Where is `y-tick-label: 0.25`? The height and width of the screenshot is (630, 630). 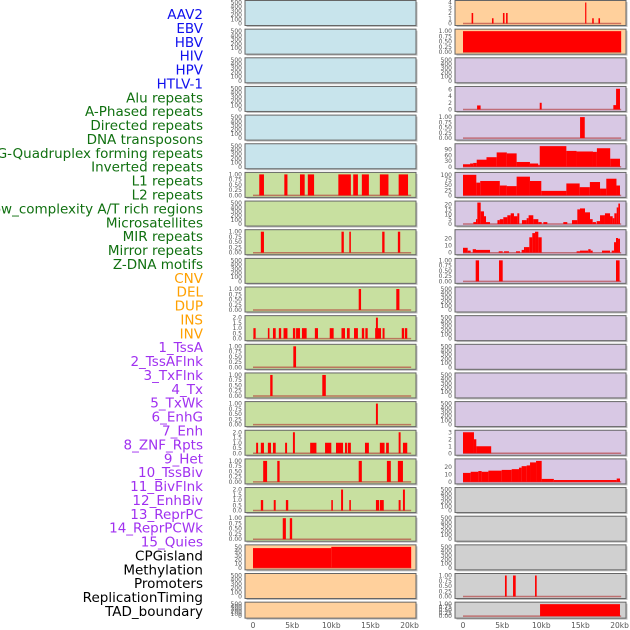
y-tick-label: 0.25 is located at coordinates (446, 133).